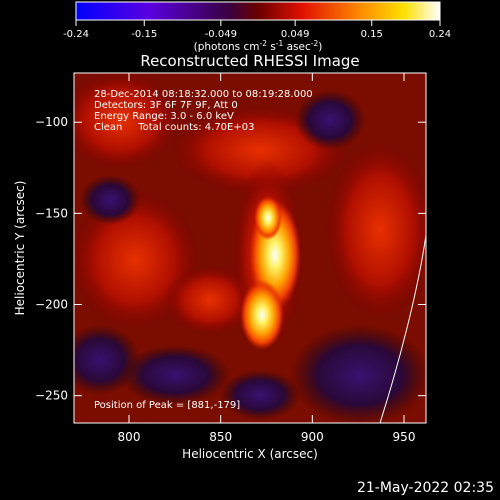 This screenshot has width=500, height=500. What do you see at coordinates (164, 116) in the screenshot?
I see `annotation-energy-range: Energy Range: 3.0 - 6.0 keV` at bounding box center [164, 116].